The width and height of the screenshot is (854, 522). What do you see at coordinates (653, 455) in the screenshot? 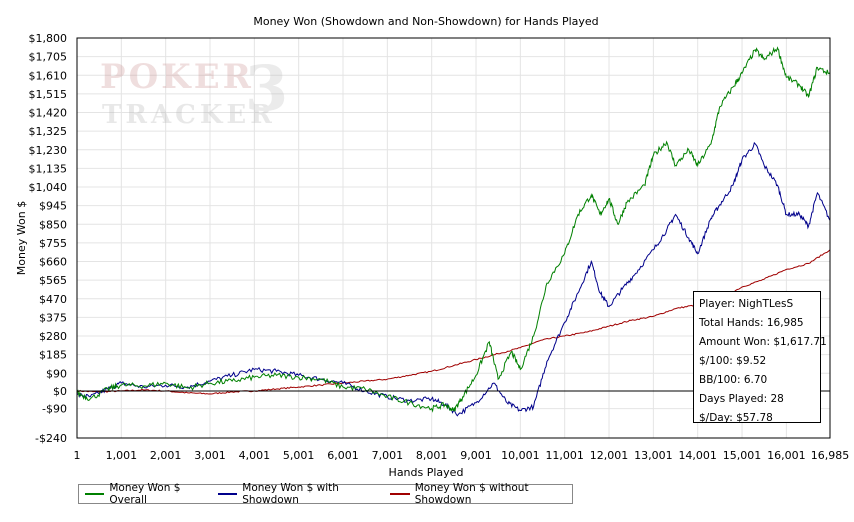
I see `x-tick-label: 13,001` at bounding box center [653, 455].